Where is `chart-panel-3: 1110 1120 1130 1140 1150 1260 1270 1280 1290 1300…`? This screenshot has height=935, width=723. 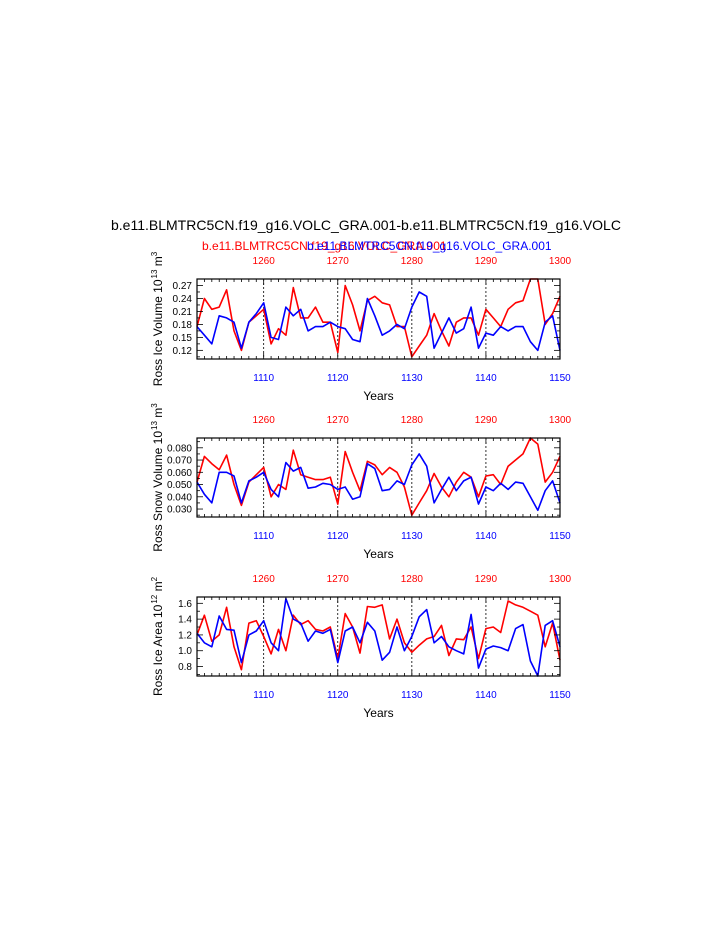 chart-panel-3: 1110 1120 1130 1140 1150 1260 1270 1280 1290 1300… is located at coordinates (361, 647).